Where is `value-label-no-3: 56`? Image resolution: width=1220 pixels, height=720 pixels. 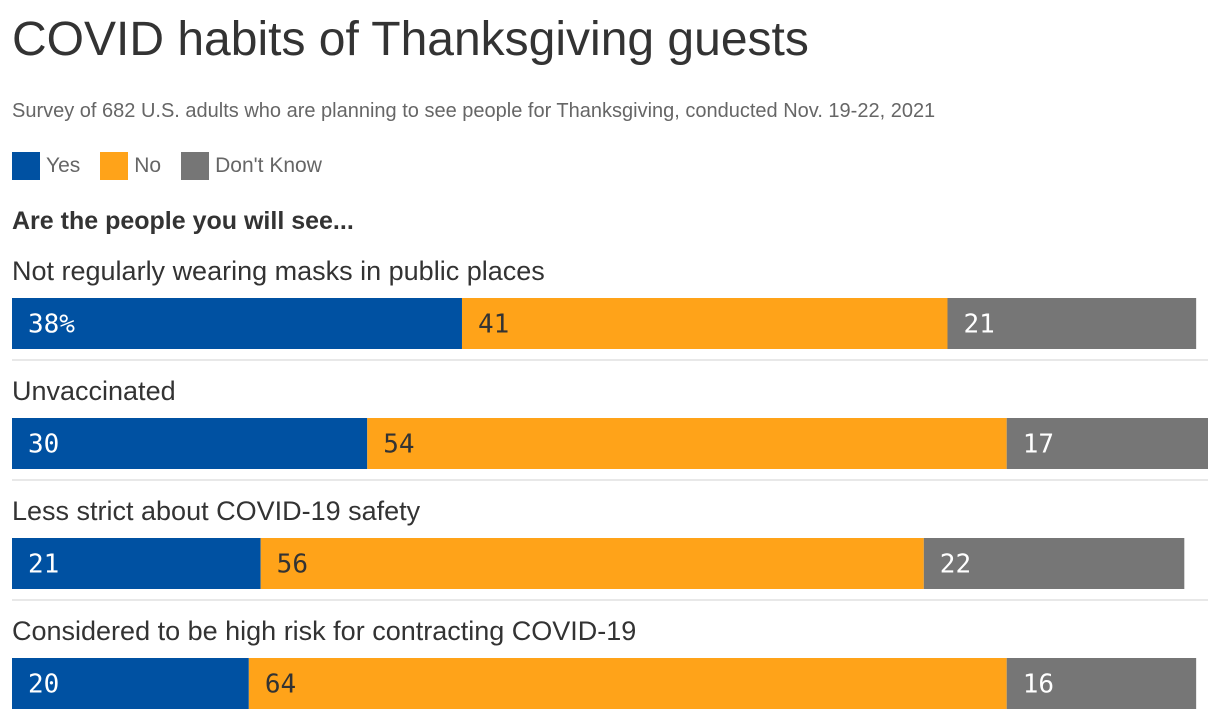 value-label-no-3: 56 is located at coordinates (292, 565).